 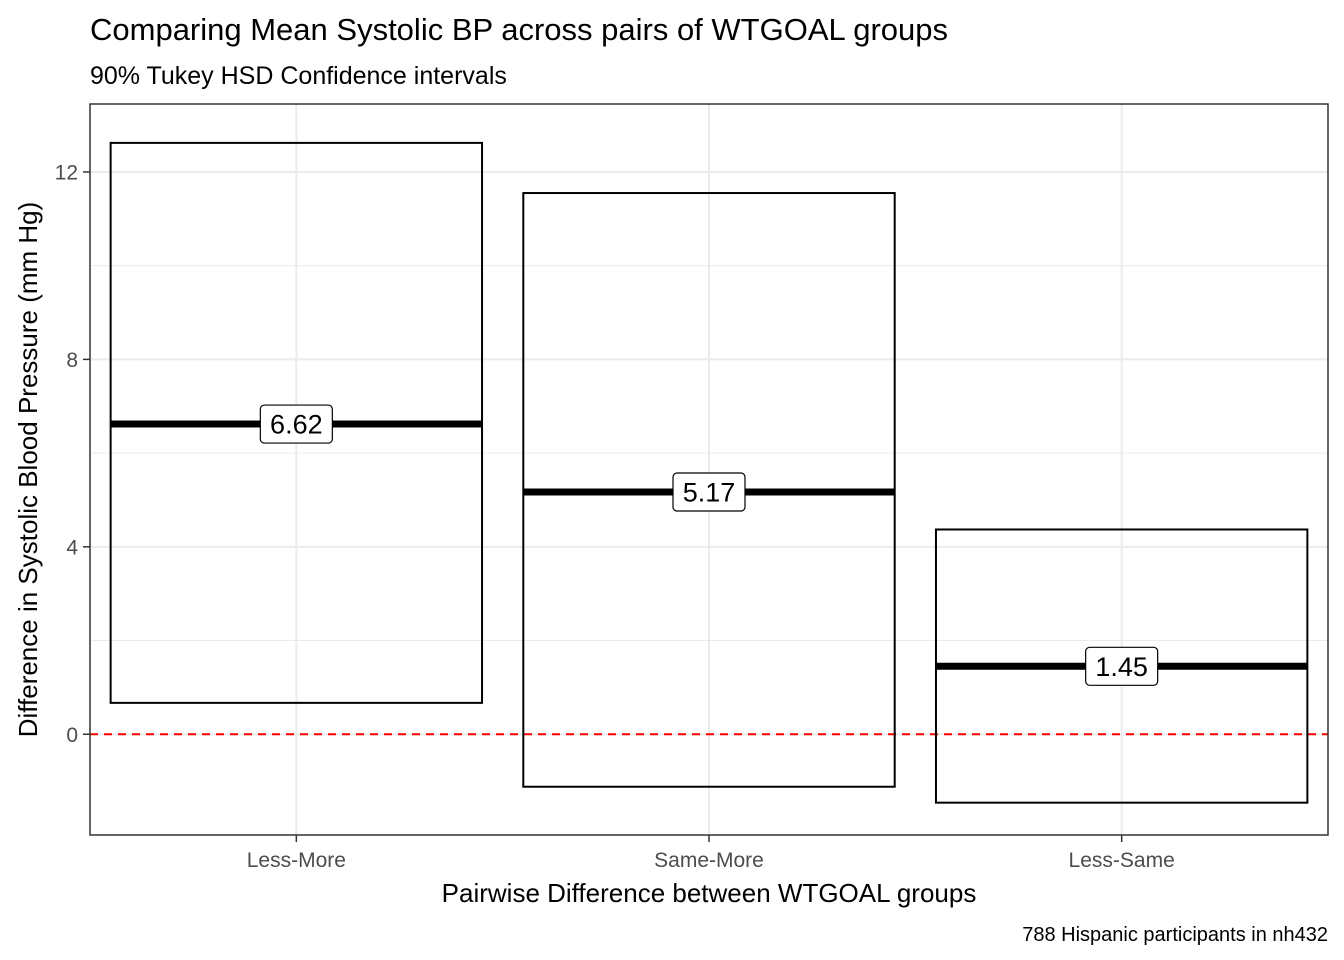 I want to click on chart-caption: 788 Hispanic participants in nh432, so click(x=1175, y=935).